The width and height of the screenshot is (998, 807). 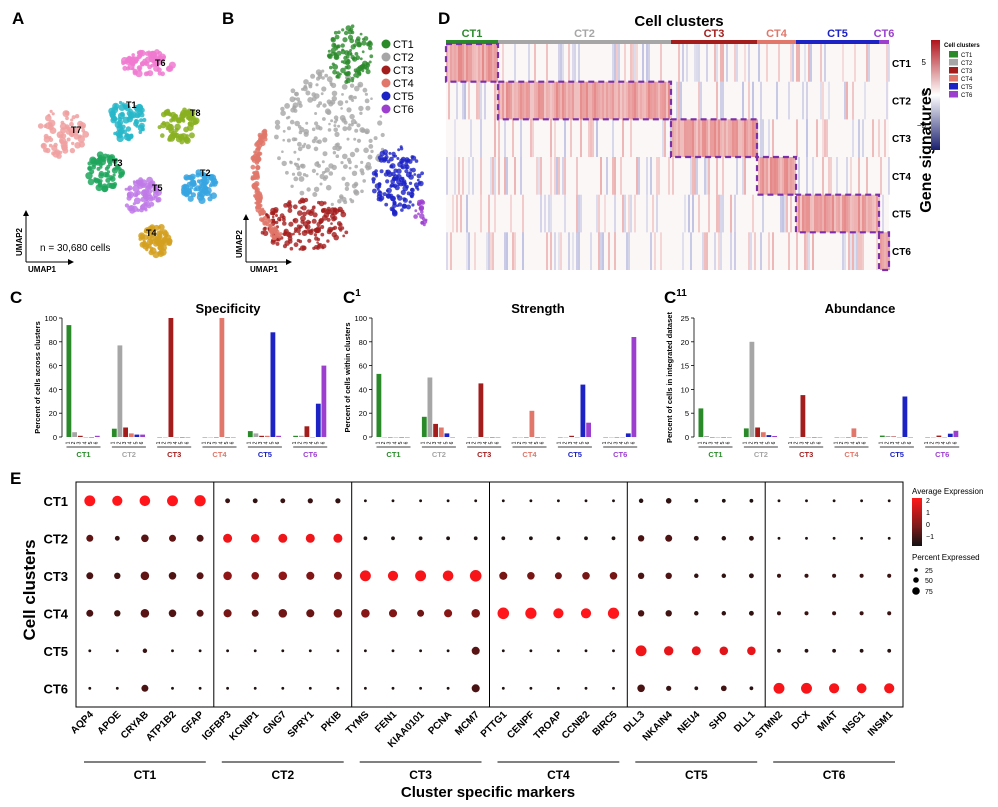 What do you see at coordinates (953, 94) in the screenshot?
I see `heatmap-legend-swatch-ct6` at bounding box center [953, 94].